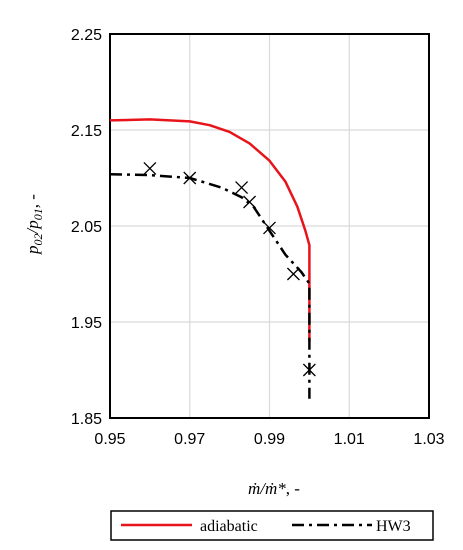  I want to click on y-tick-label: 1.85, so click(86, 419).